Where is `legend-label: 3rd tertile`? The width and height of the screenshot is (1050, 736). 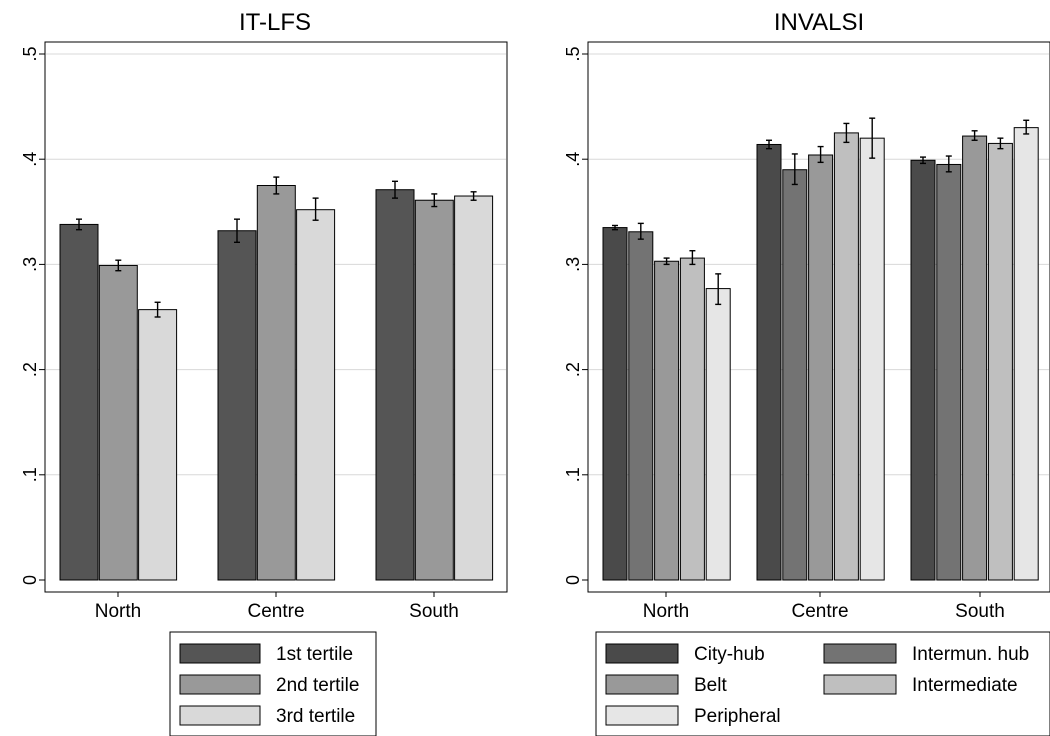 legend-label: 3rd tertile is located at coordinates (315, 716).